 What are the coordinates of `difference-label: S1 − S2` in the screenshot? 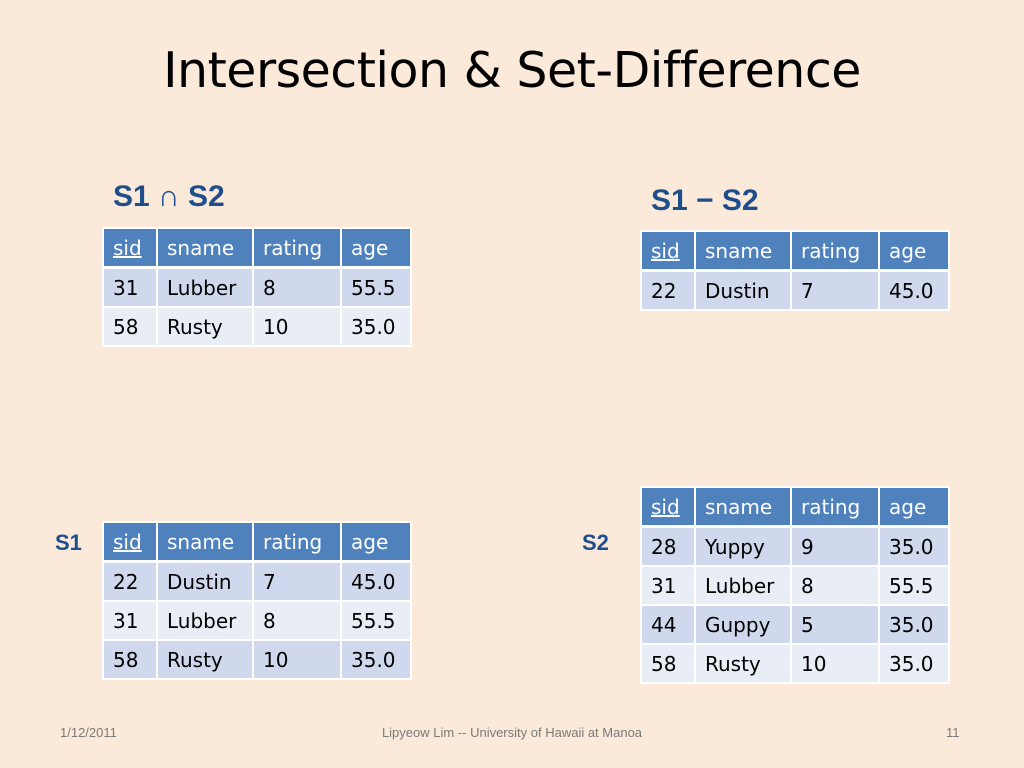 It's located at (705, 200).